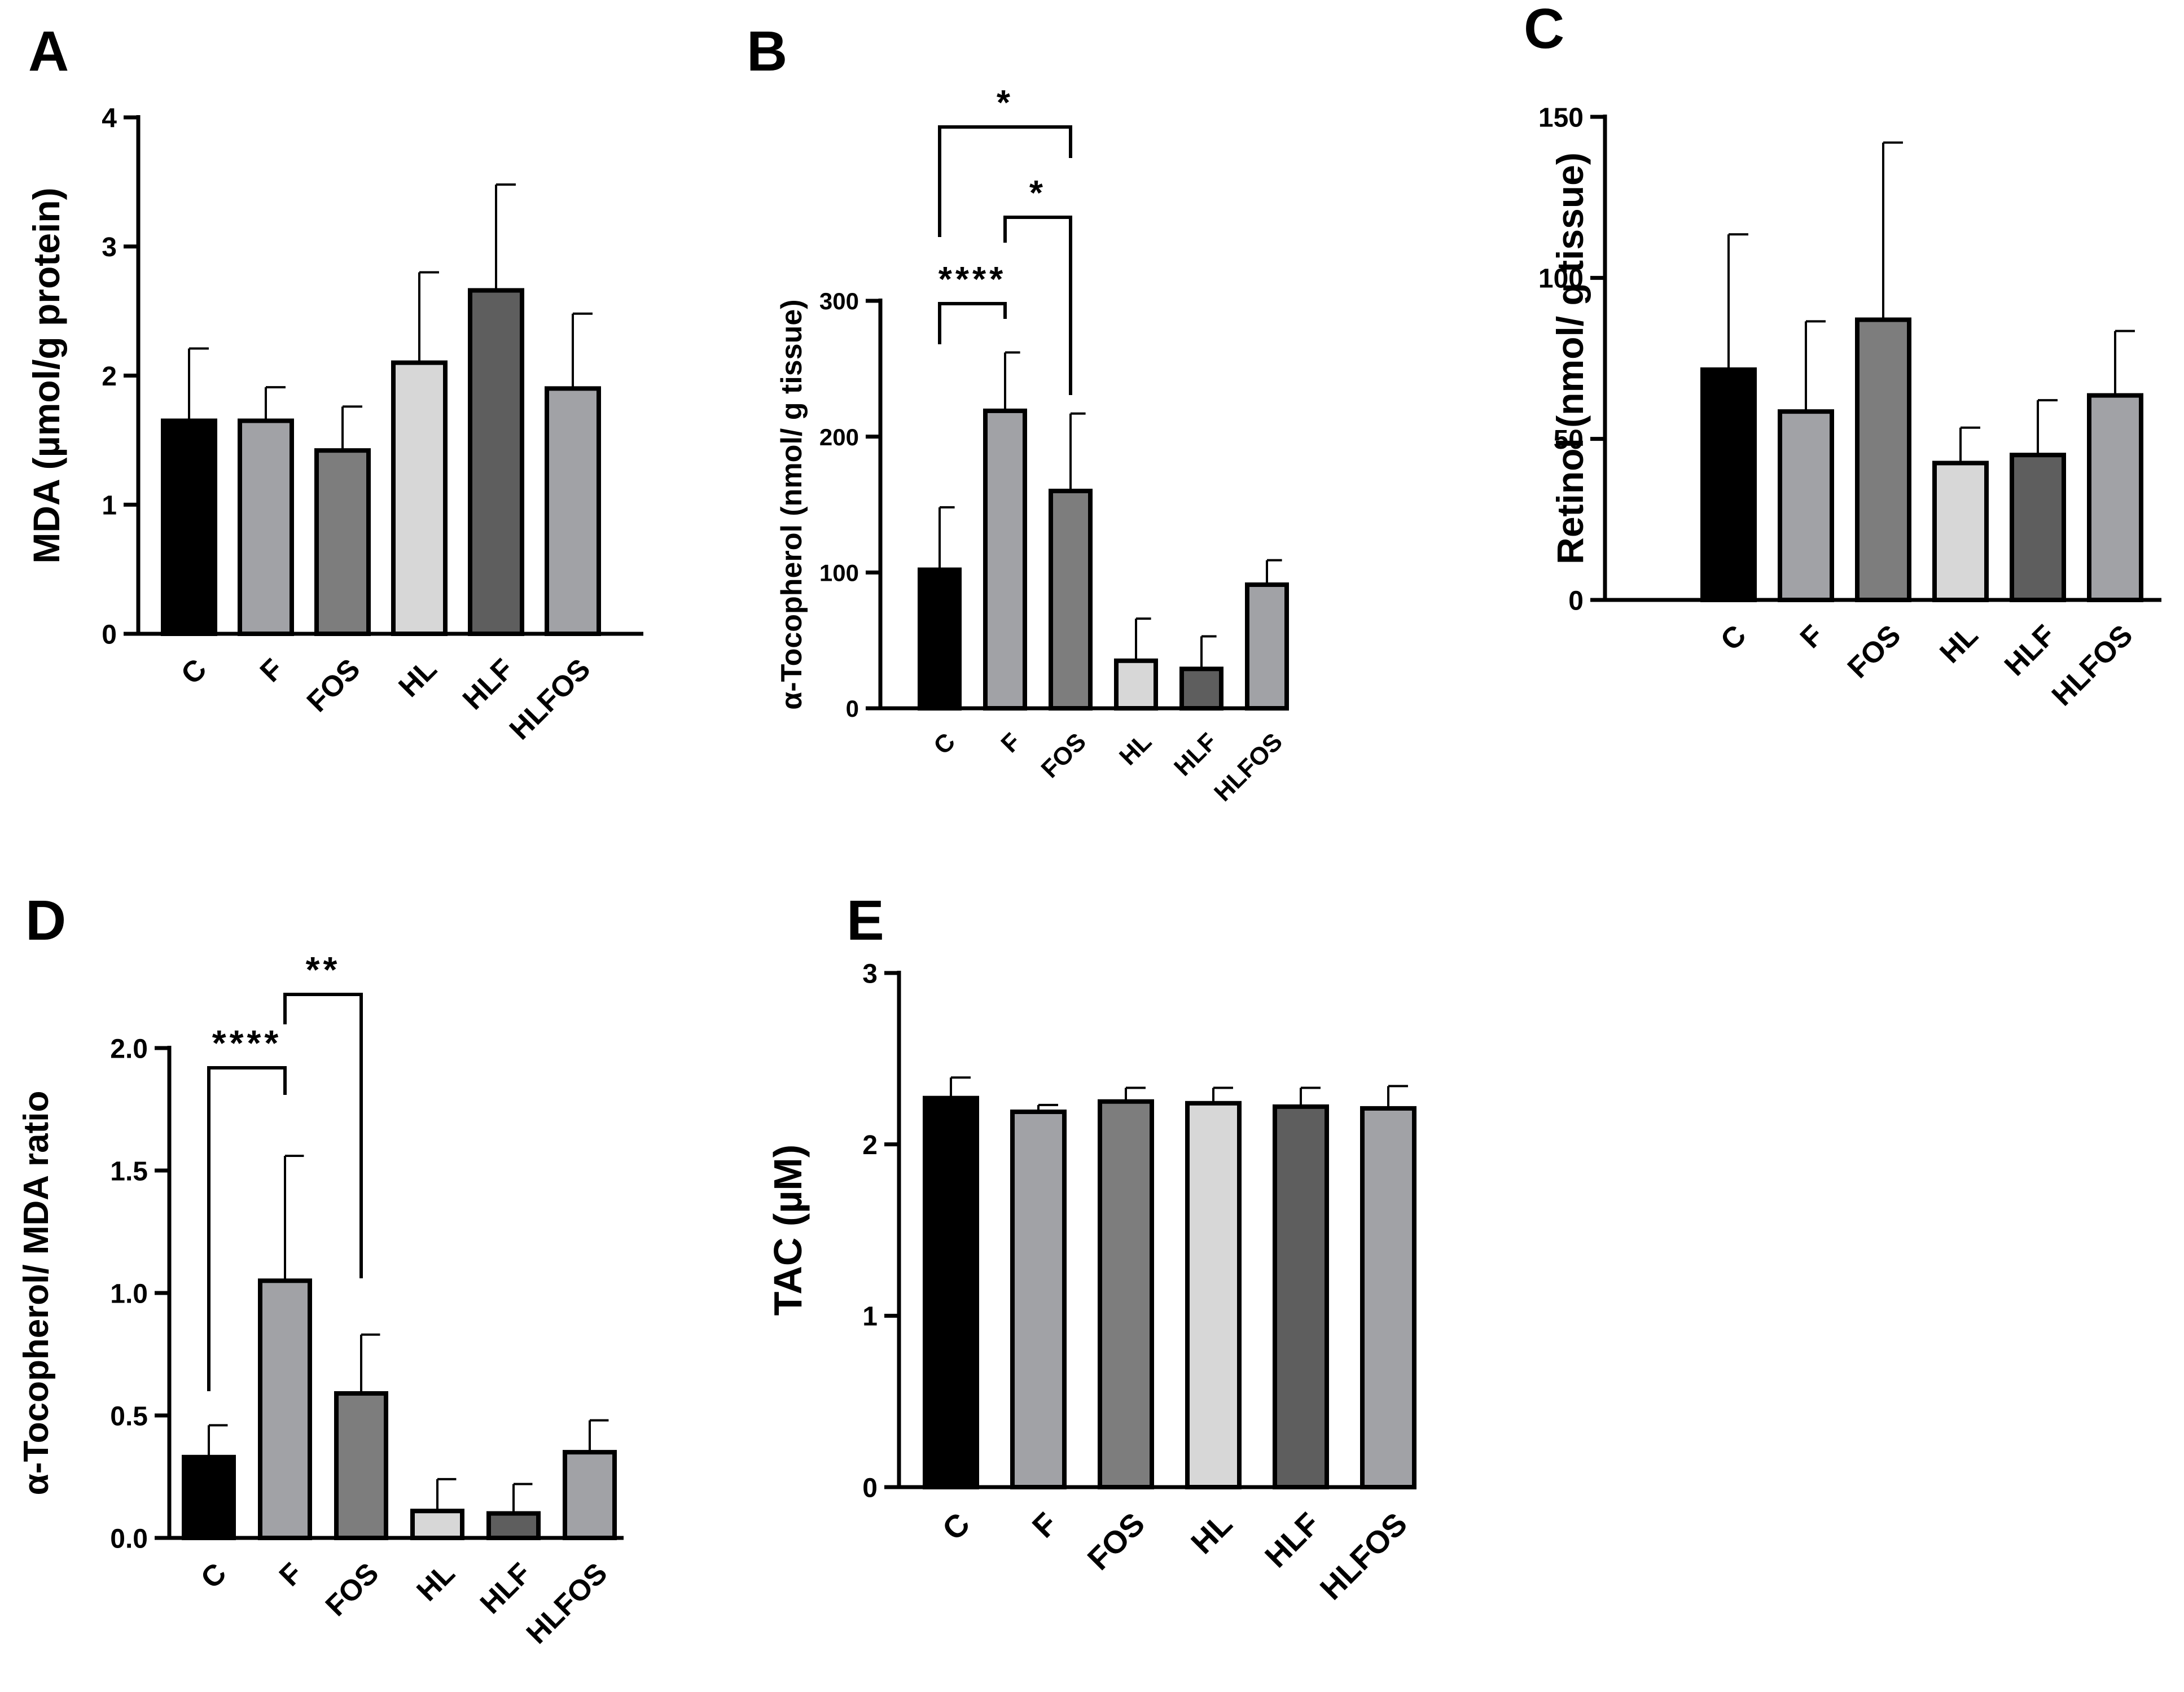  I want to click on y-axis-label: MDA (µmol/g protein), so click(46, 375).